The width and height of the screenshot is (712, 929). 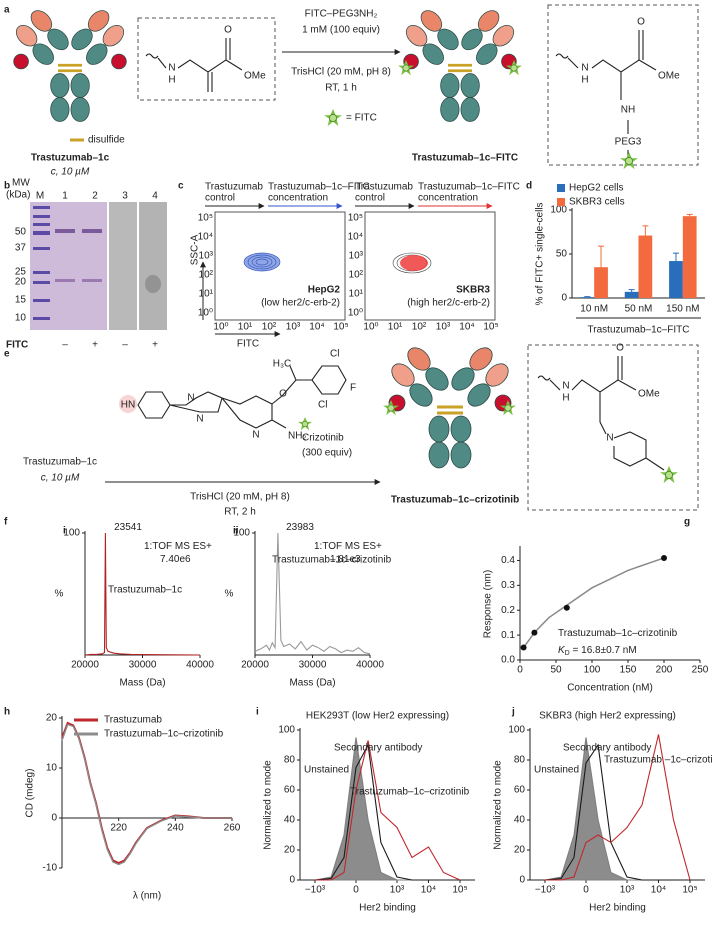 What do you see at coordinates (402, 427) in the screenshot?
I see `scheme-e` at bounding box center [402, 427].